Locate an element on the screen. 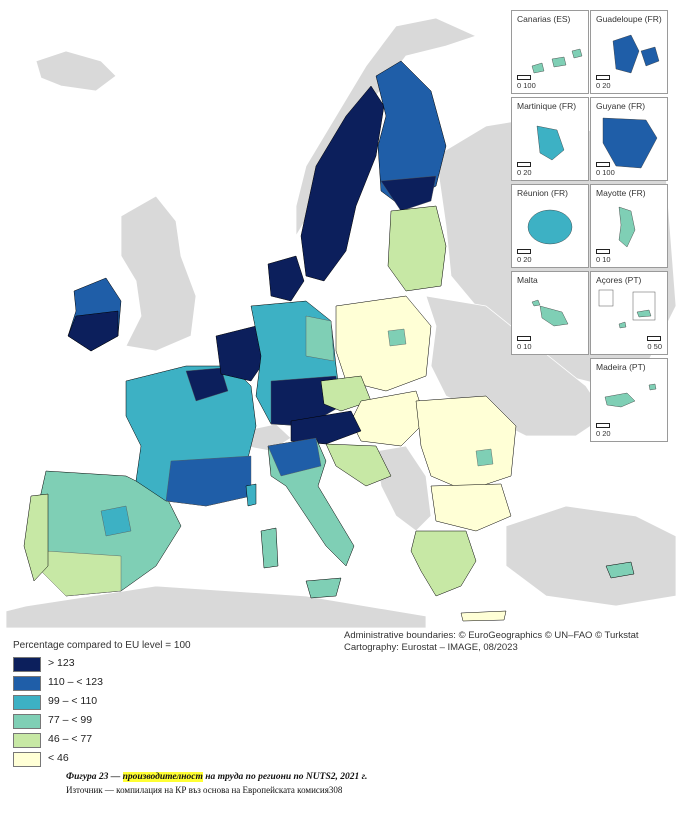  spain-south is located at coordinates (81, 573).